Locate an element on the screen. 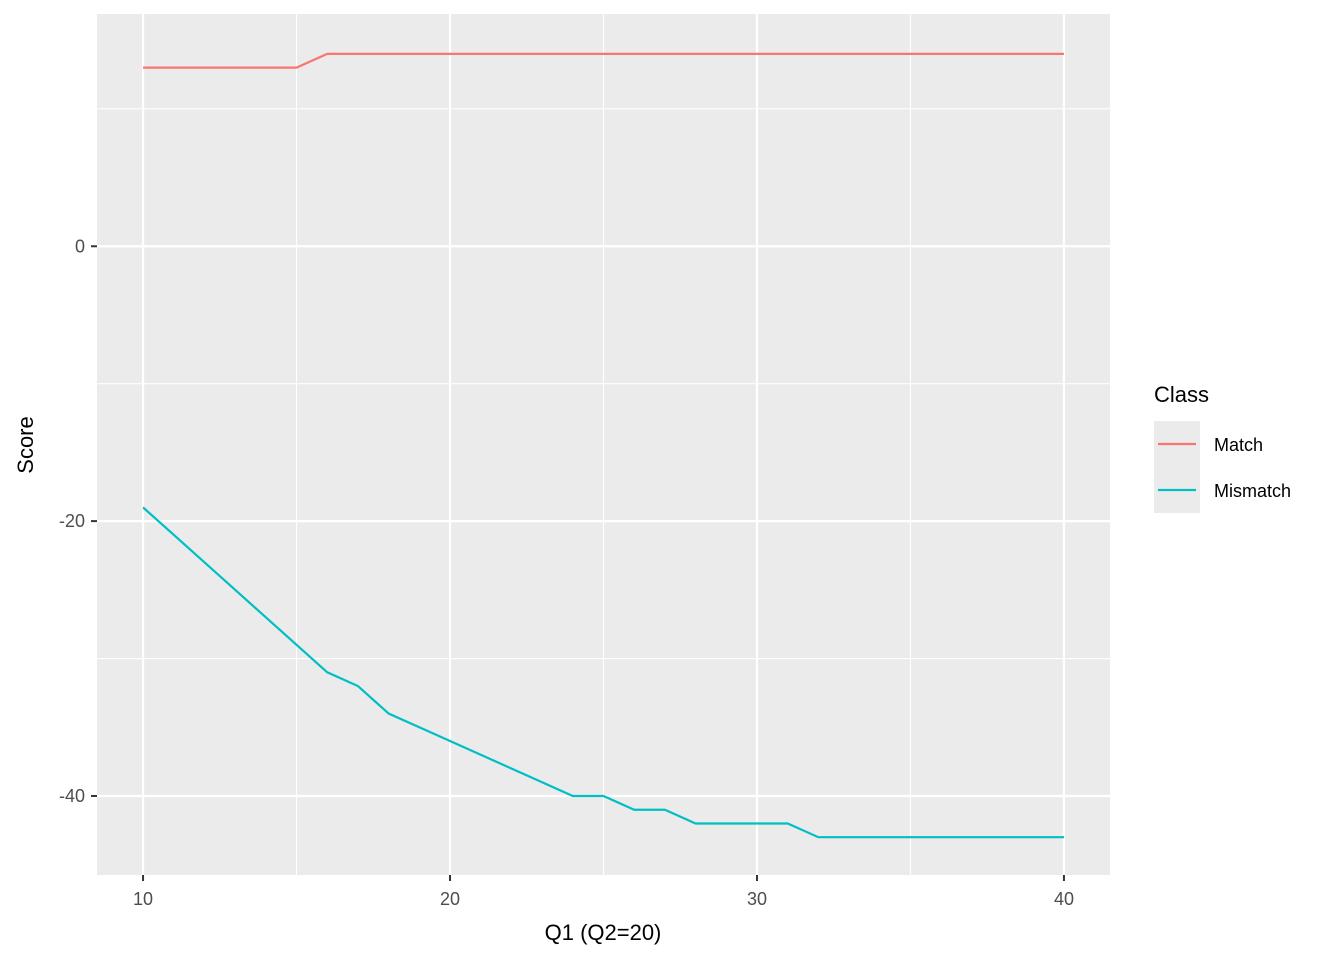 This screenshot has width=1344, height=960. x-tick-label: 20 is located at coordinates (450, 899).